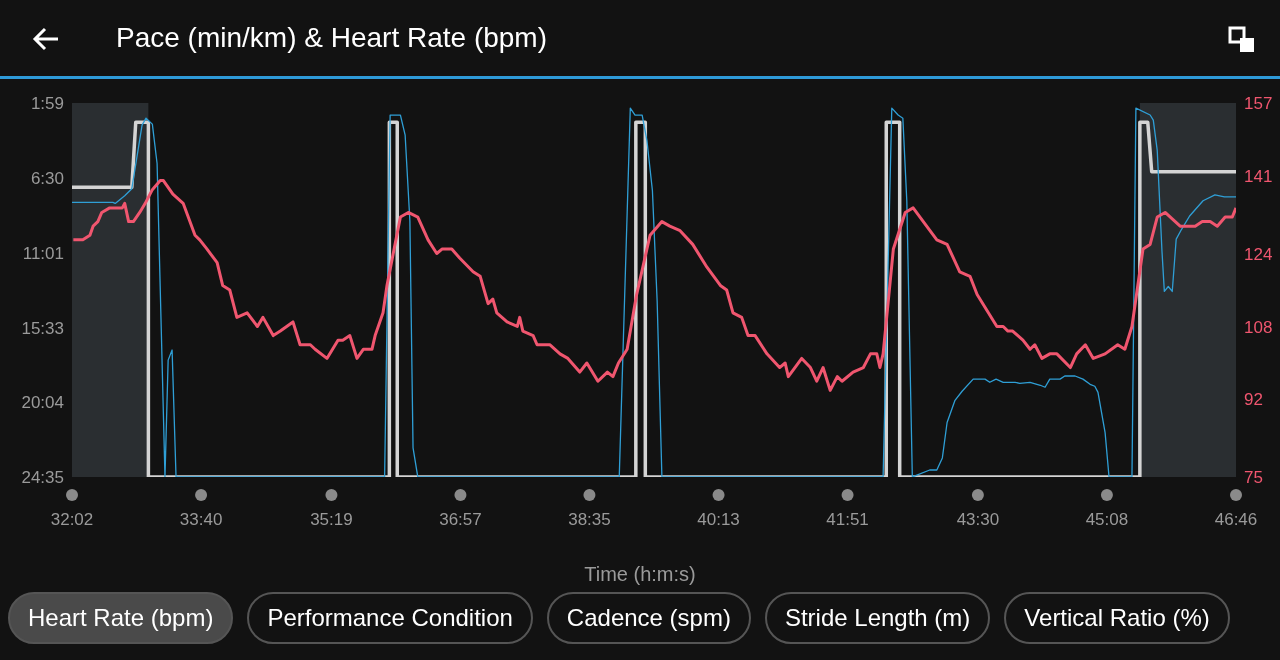 This screenshot has width=1280, height=660. I want to click on x-tick-label: 36:57, so click(460, 519).